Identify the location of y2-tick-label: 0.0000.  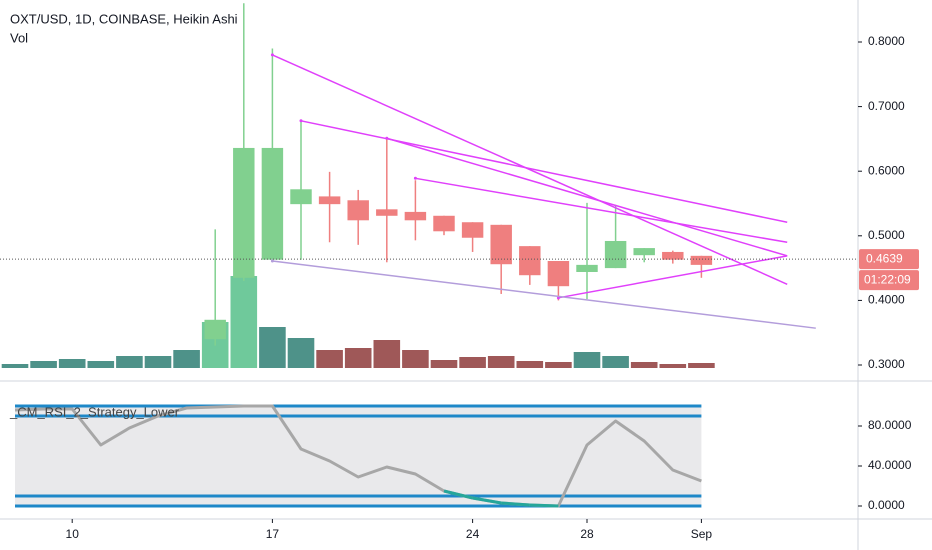
(886, 505).